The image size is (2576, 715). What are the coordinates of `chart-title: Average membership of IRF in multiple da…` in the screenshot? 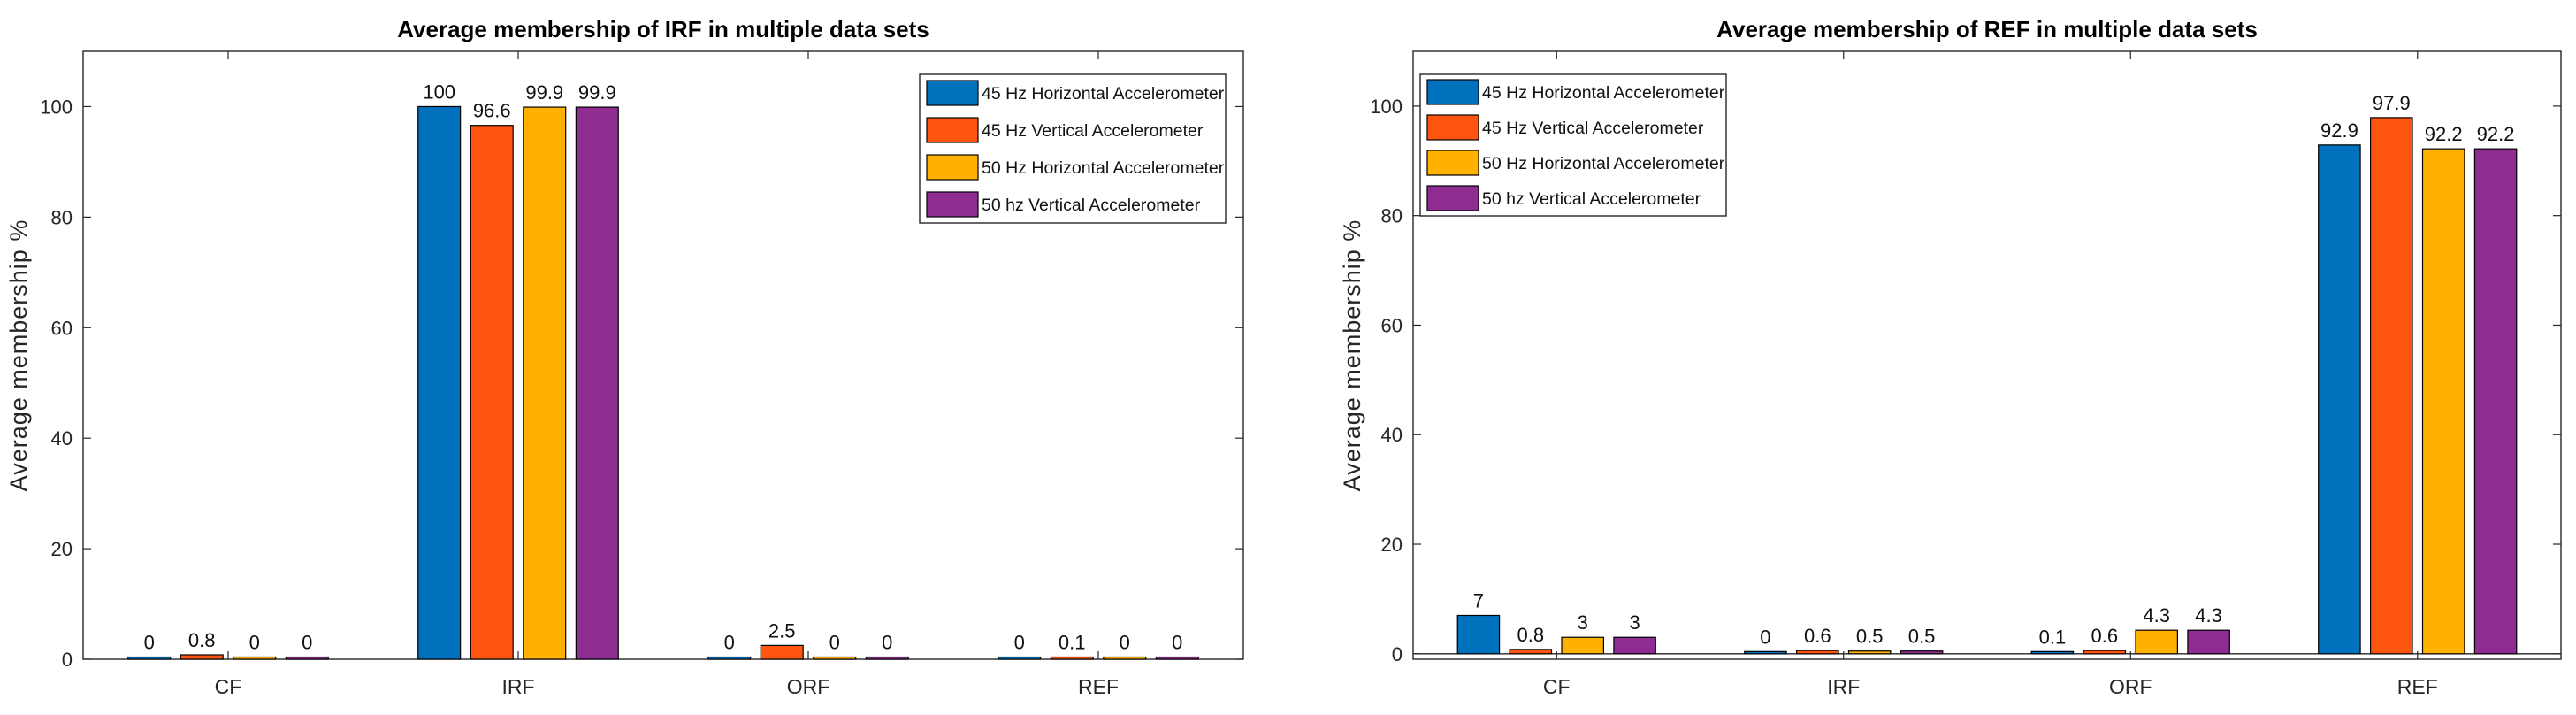 It's located at (663, 29).